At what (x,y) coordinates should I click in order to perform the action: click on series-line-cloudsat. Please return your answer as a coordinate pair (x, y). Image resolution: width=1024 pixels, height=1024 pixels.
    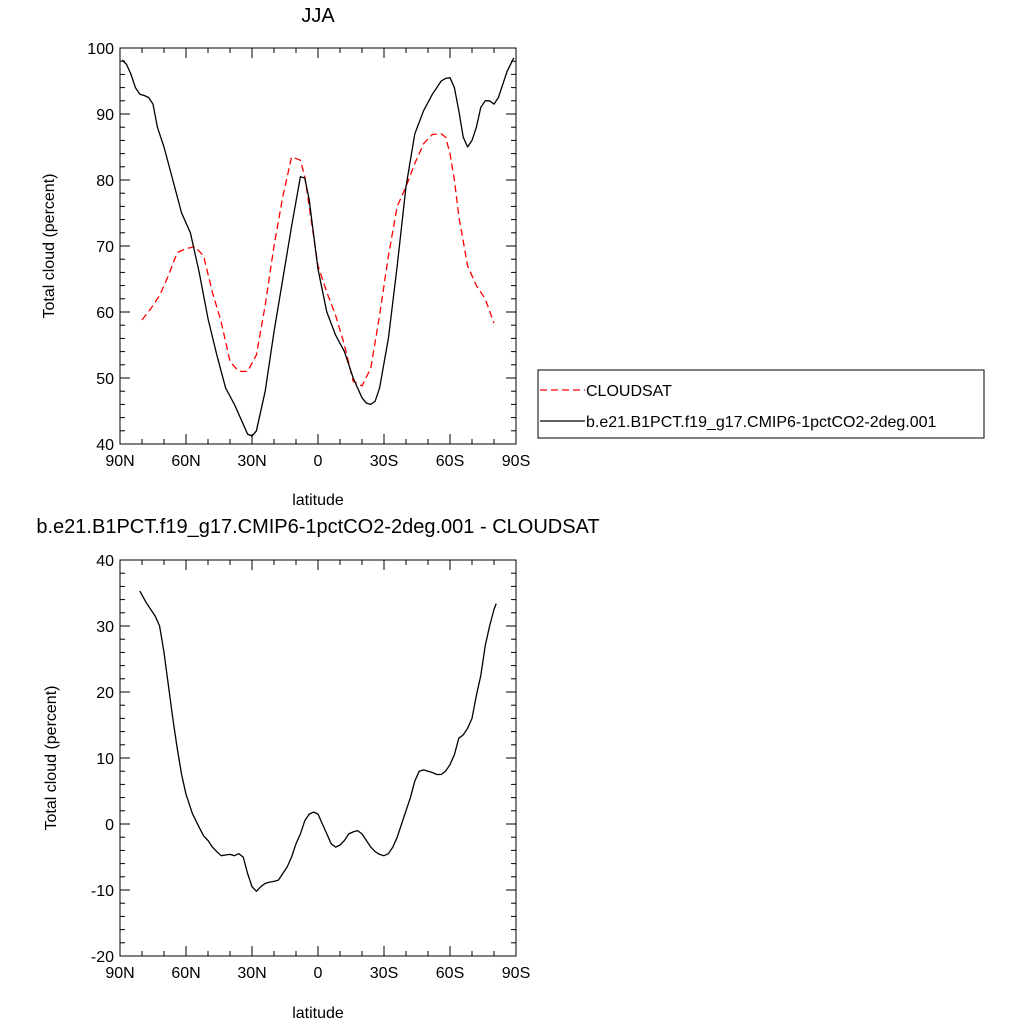
    Looking at the image, I should click on (318, 260).